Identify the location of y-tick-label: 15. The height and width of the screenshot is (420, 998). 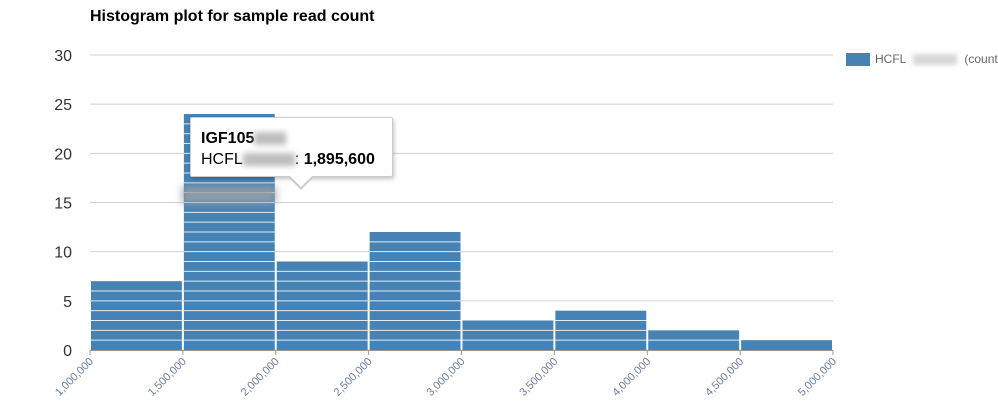
(63, 204).